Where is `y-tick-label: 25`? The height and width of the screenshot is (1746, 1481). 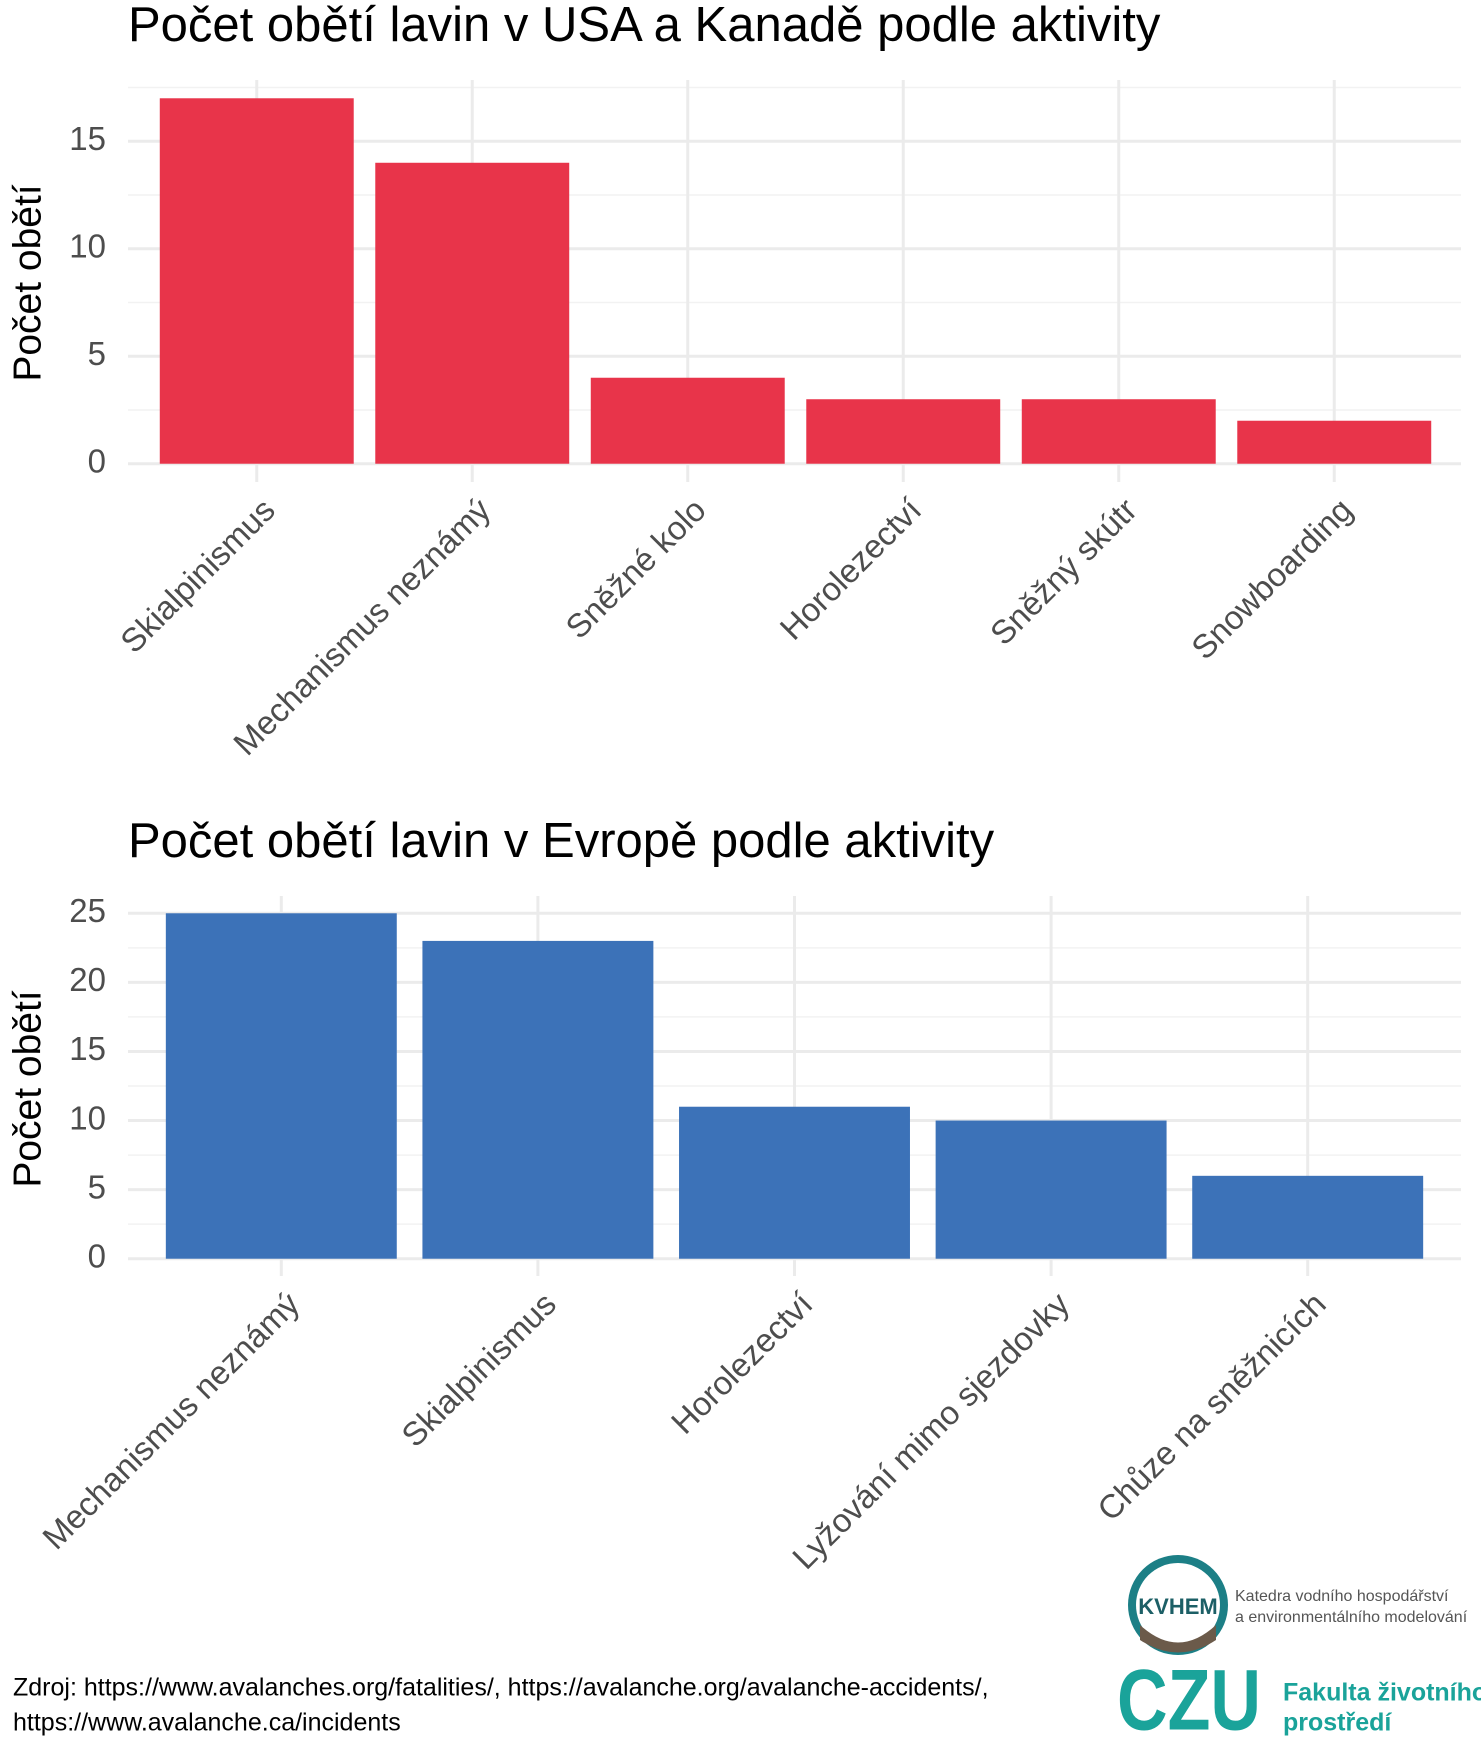
y-tick-label: 25 is located at coordinates (87, 910).